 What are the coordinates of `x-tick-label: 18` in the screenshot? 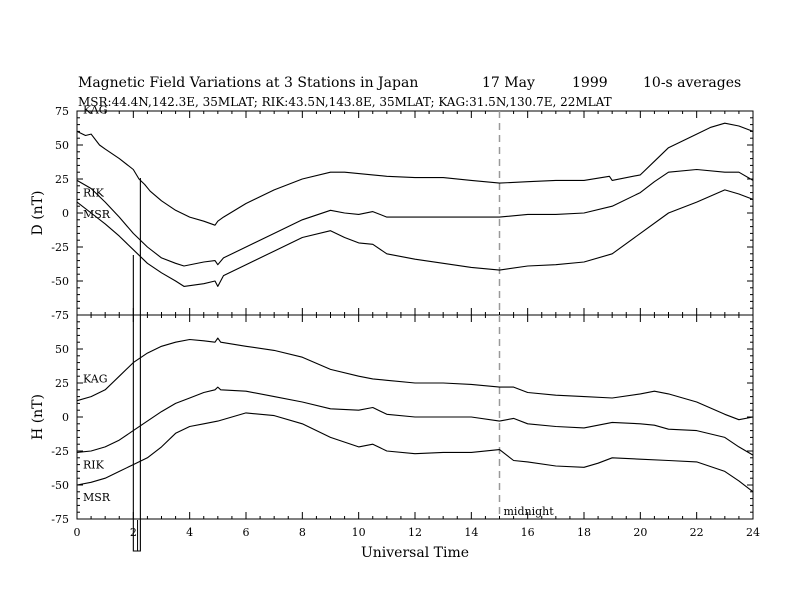 It's located at (584, 532).